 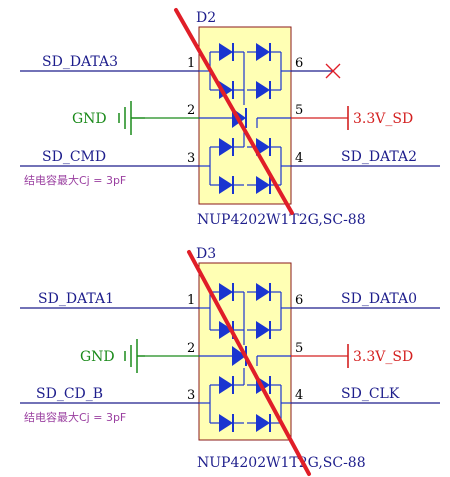 I want to click on net-label-sd-data0: SD_DATA0, so click(x=379, y=299).